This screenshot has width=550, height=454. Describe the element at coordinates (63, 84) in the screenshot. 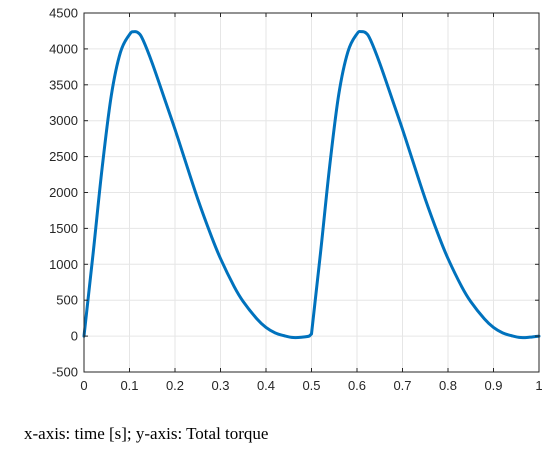

I see `y-tick-label: 3500` at that location.